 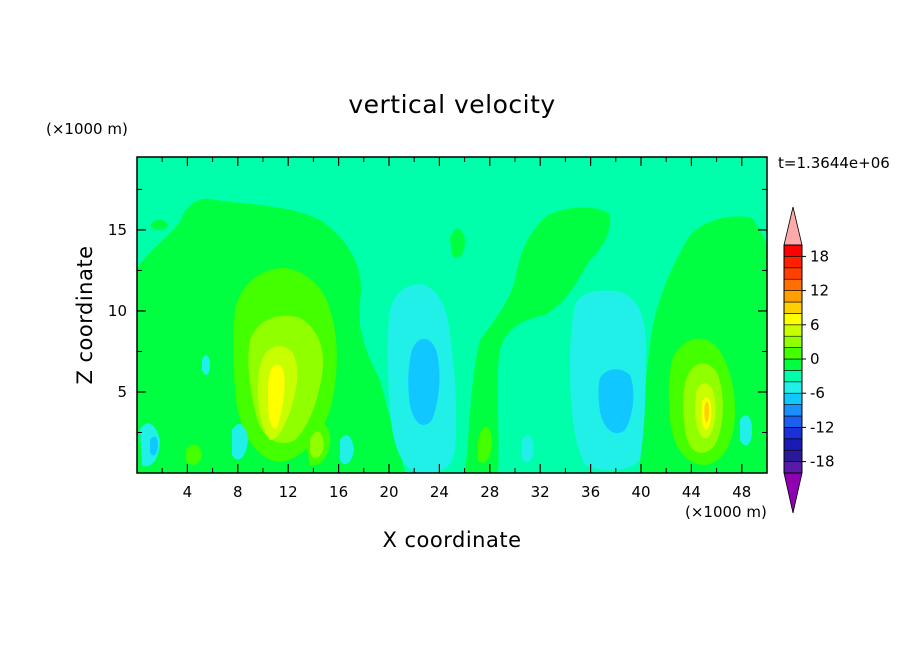 What do you see at coordinates (87, 129) in the screenshot?
I see `y-unit-label: (×1000 m)` at bounding box center [87, 129].